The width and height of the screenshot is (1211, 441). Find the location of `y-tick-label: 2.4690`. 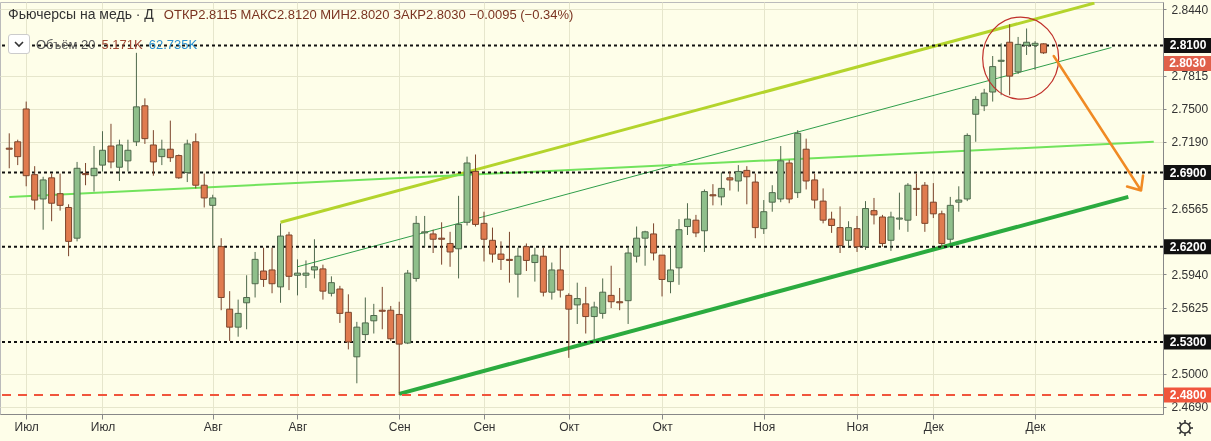

y-tick-label: 2.4690 is located at coordinates (1190, 407).